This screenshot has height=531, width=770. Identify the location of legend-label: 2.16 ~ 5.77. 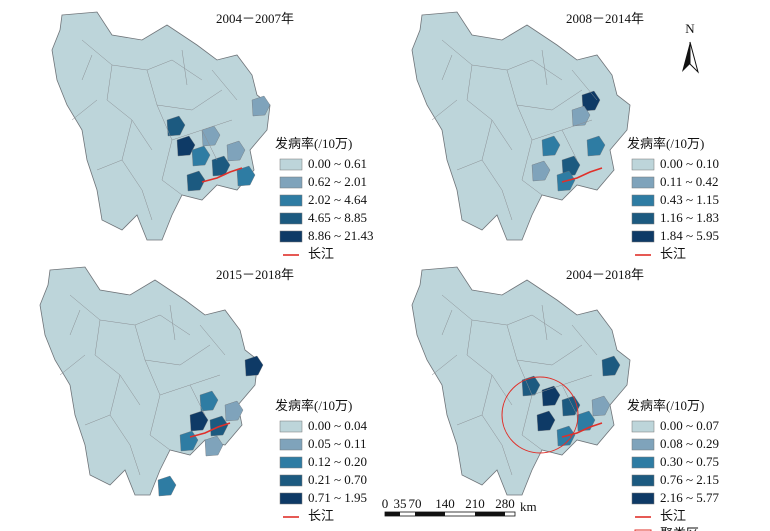
(690, 497).